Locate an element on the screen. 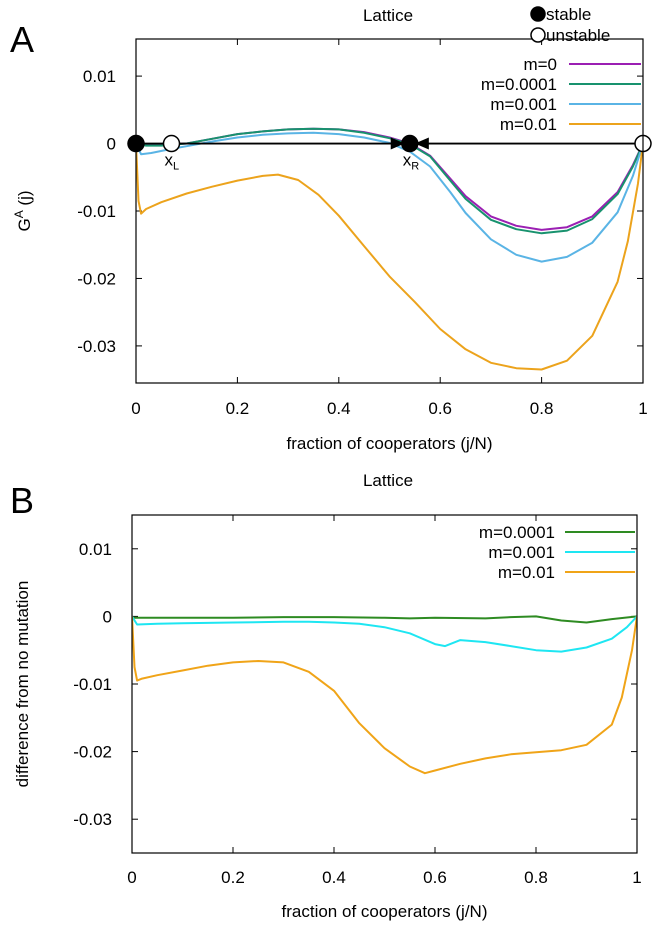  point-label-sub: R is located at coordinates (415, 167).